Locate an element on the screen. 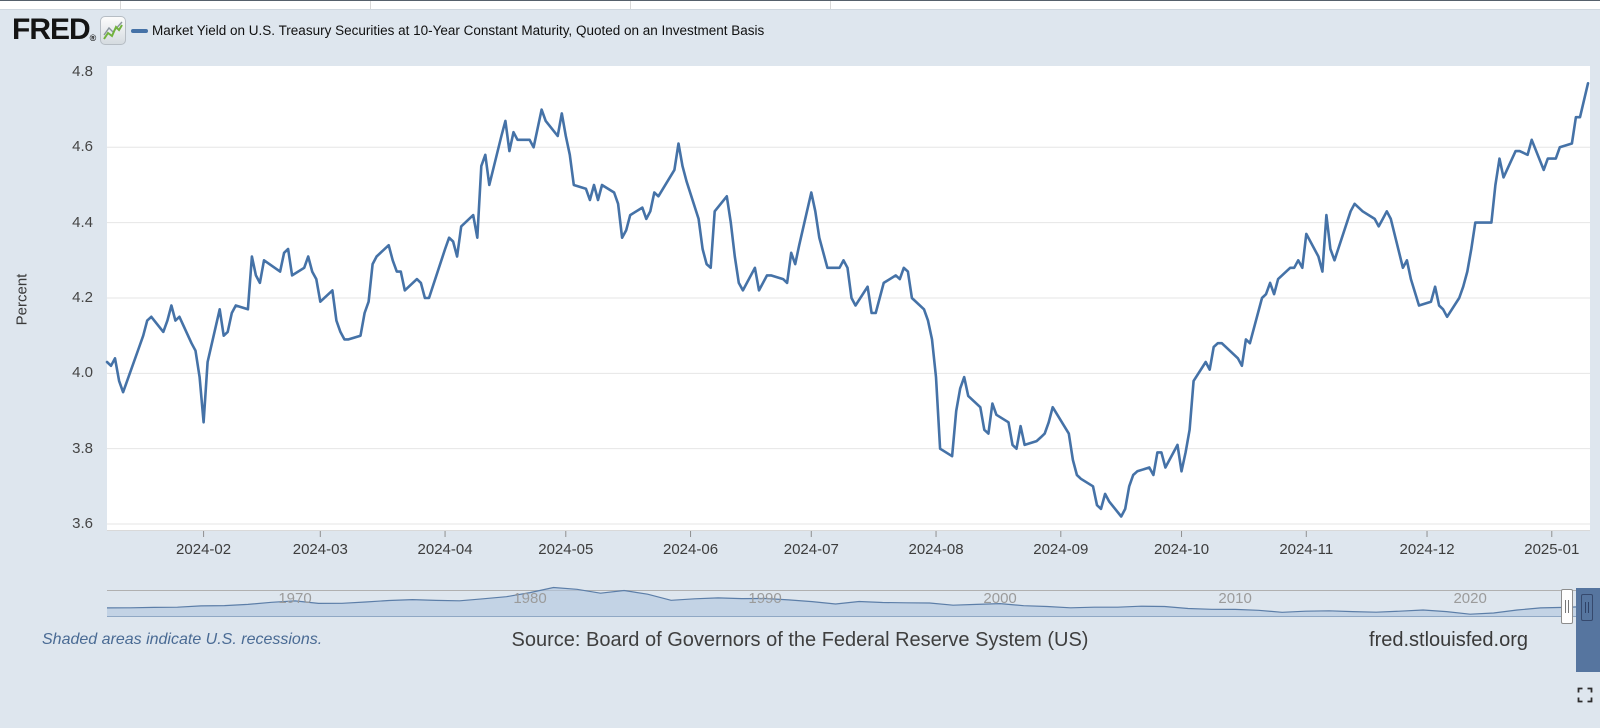 The image size is (1600, 728). x-axis-tick-label: 2025-01 is located at coordinates (1552, 549).